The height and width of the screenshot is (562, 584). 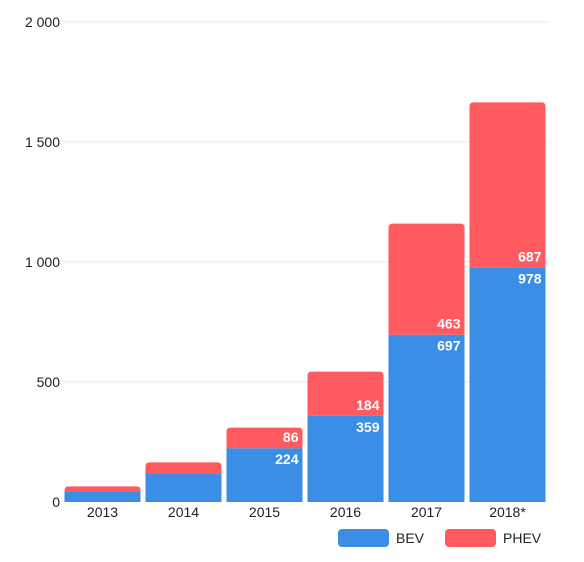 What do you see at coordinates (426, 418) in the screenshot?
I see `bar-bev-2017` at bounding box center [426, 418].